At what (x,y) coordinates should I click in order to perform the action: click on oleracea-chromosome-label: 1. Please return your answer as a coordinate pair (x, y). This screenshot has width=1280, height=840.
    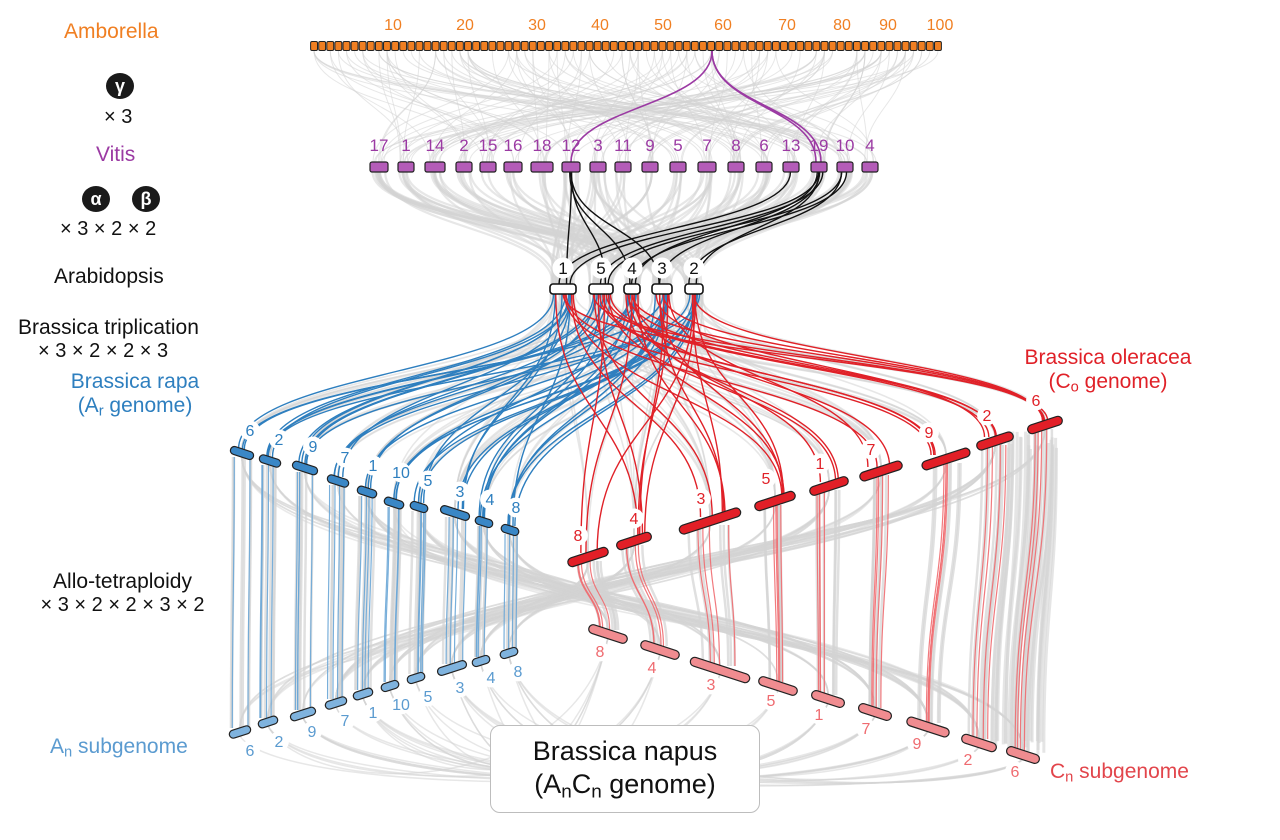
    Looking at the image, I should click on (820, 464).